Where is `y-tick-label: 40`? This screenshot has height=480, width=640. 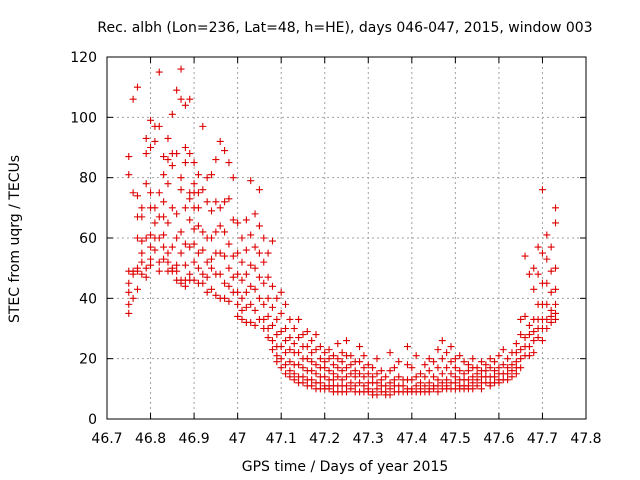
y-tick-label: 40 is located at coordinates (88, 299).